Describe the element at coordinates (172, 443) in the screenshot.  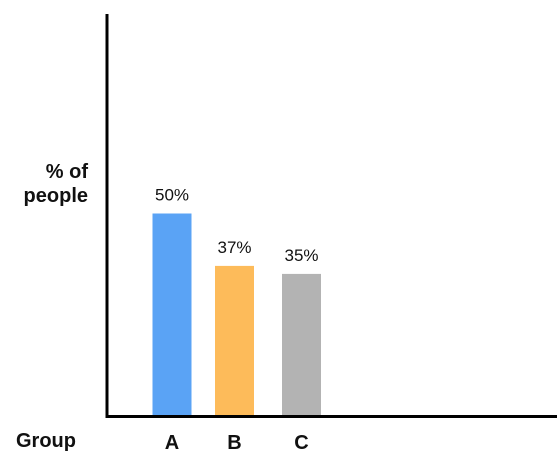
I see `x-tick-label-a: A` at that location.